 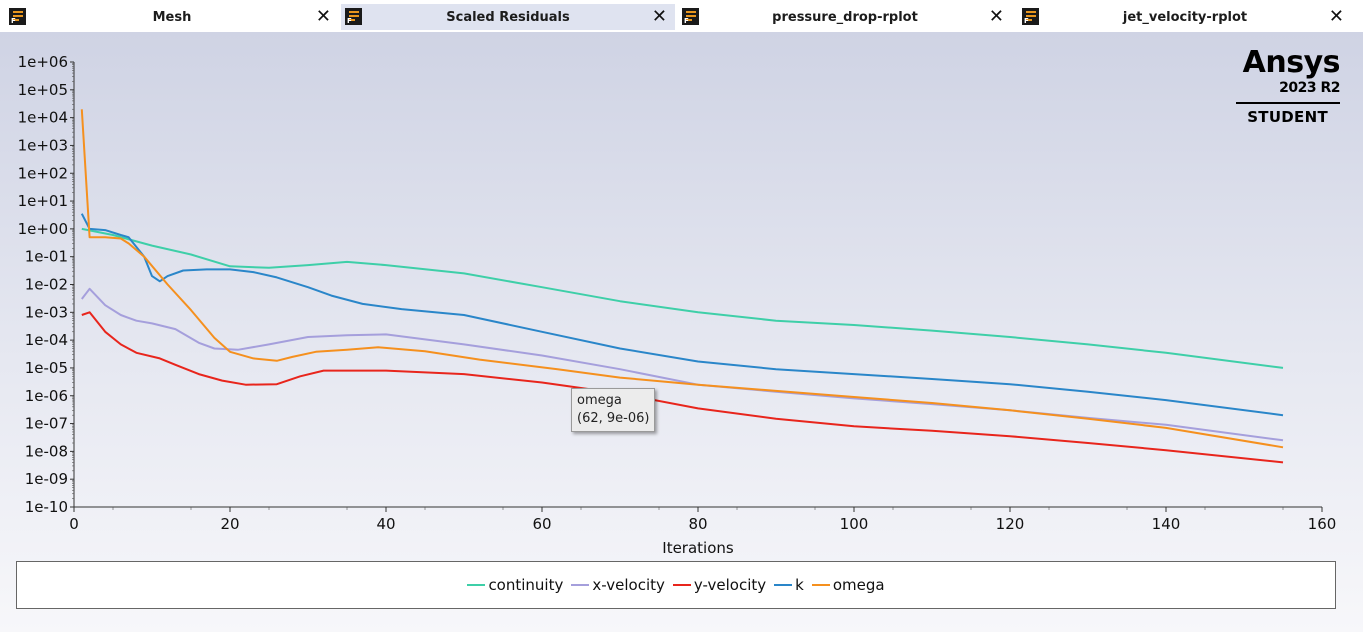 What do you see at coordinates (46, 396) in the screenshot?
I see `y-tick-label: 1e-06` at bounding box center [46, 396].